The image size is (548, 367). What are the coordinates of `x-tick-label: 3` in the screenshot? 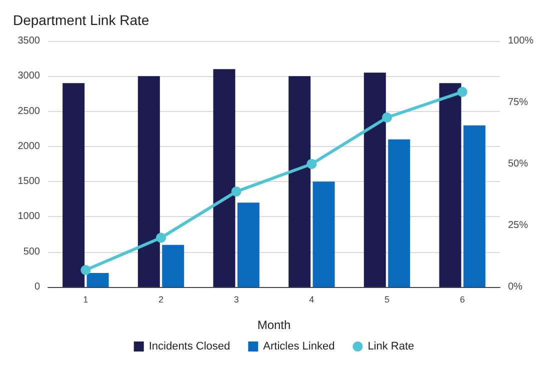 It's located at (236, 299).